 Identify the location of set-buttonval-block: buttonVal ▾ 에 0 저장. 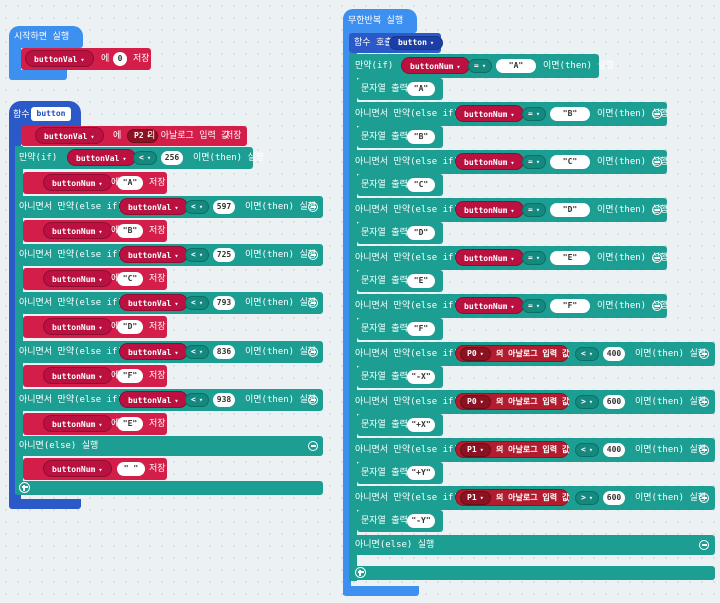
(86, 59).